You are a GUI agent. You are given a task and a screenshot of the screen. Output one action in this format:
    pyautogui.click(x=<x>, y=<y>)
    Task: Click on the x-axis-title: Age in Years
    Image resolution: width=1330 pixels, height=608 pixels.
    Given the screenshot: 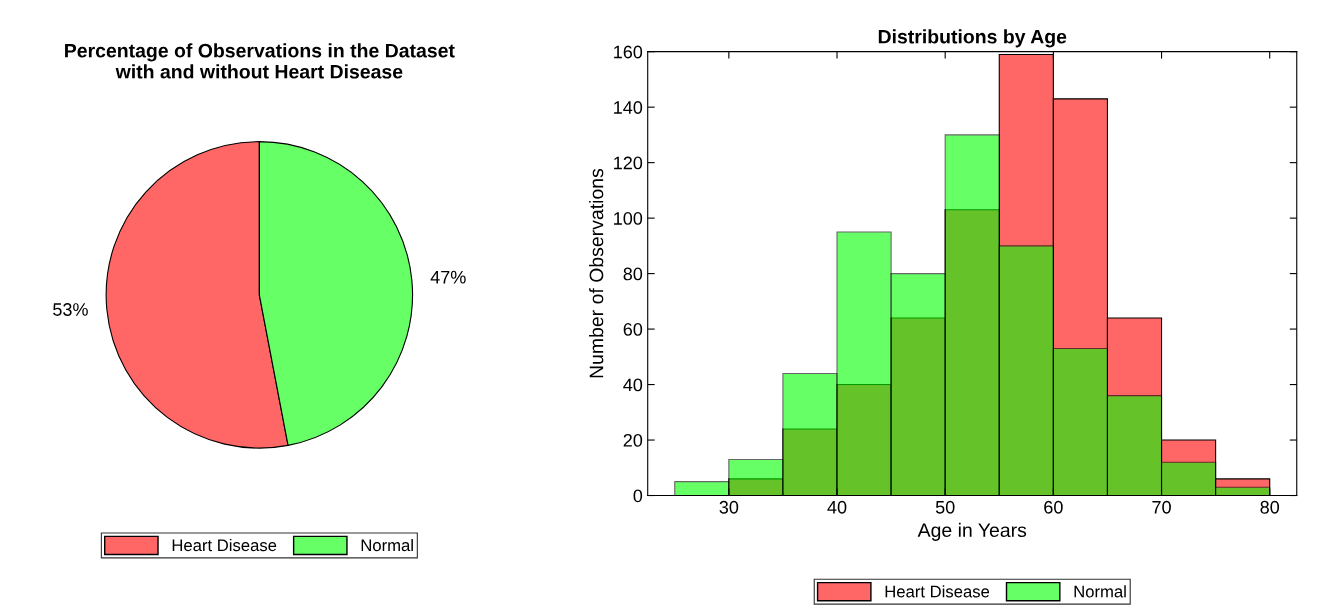 What is the action you would take?
    pyautogui.click(x=972, y=531)
    